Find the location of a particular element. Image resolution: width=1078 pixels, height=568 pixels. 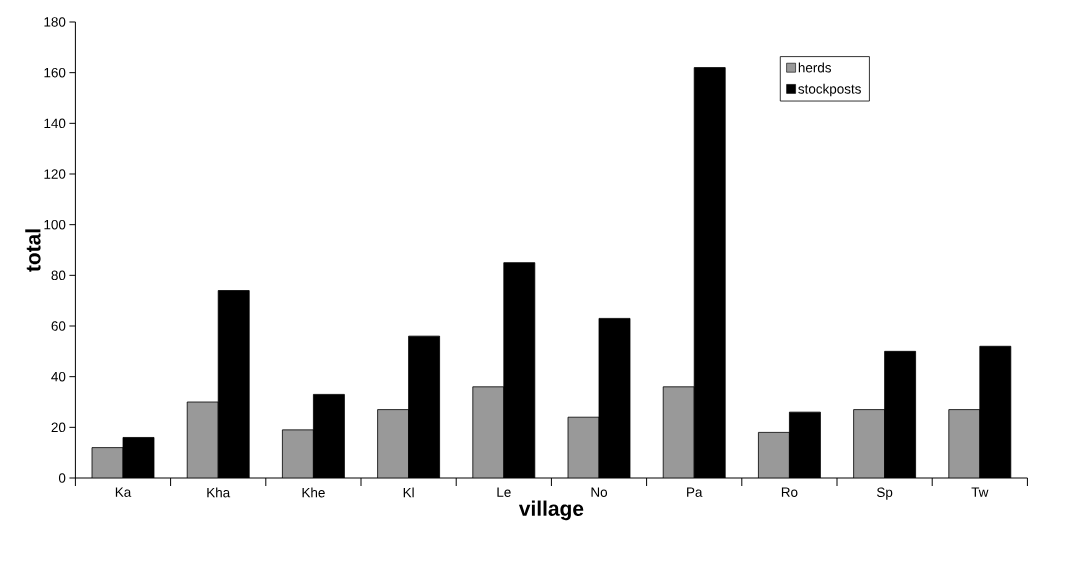

legend-label: herds is located at coordinates (815, 67).